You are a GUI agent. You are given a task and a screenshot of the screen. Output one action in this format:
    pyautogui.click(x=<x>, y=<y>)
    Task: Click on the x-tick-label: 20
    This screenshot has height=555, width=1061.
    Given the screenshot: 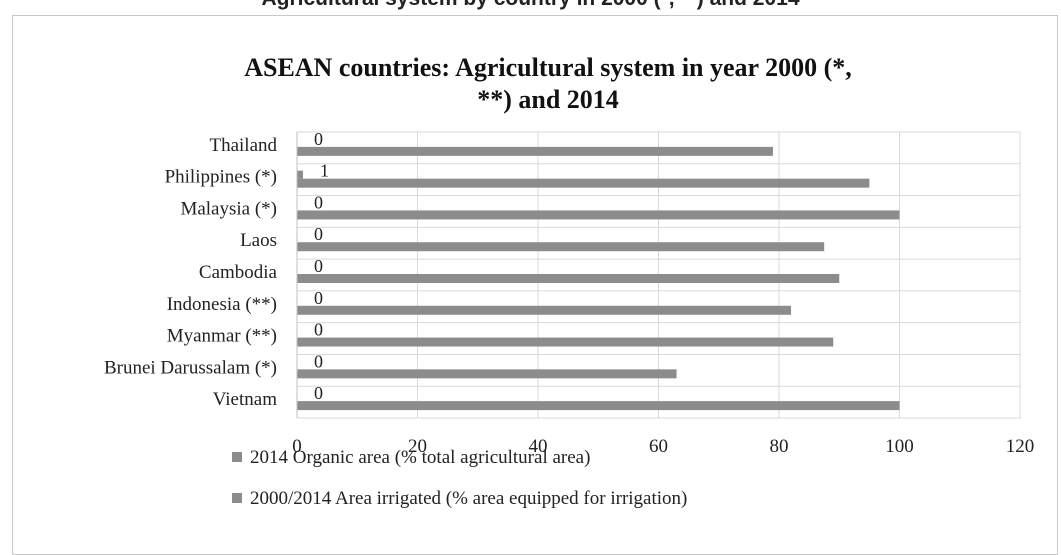 What is the action you would take?
    pyautogui.click(x=417, y=446)
    